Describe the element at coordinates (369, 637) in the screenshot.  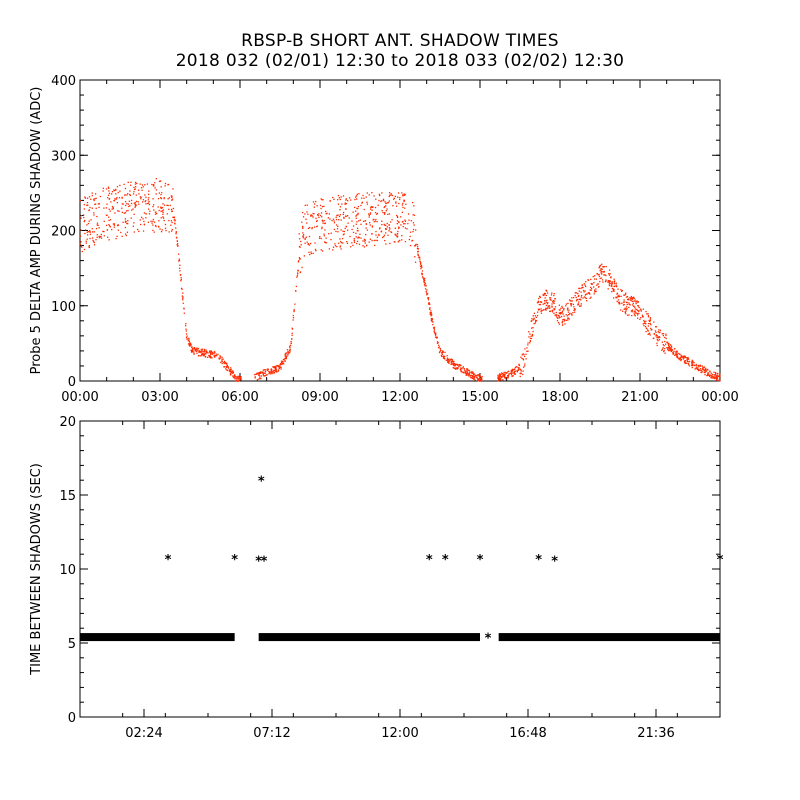
I see `panel-2-baseline` at that location.